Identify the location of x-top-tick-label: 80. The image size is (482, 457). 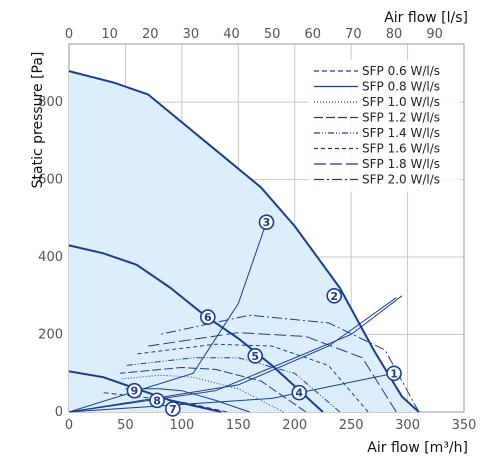
(394, 34).